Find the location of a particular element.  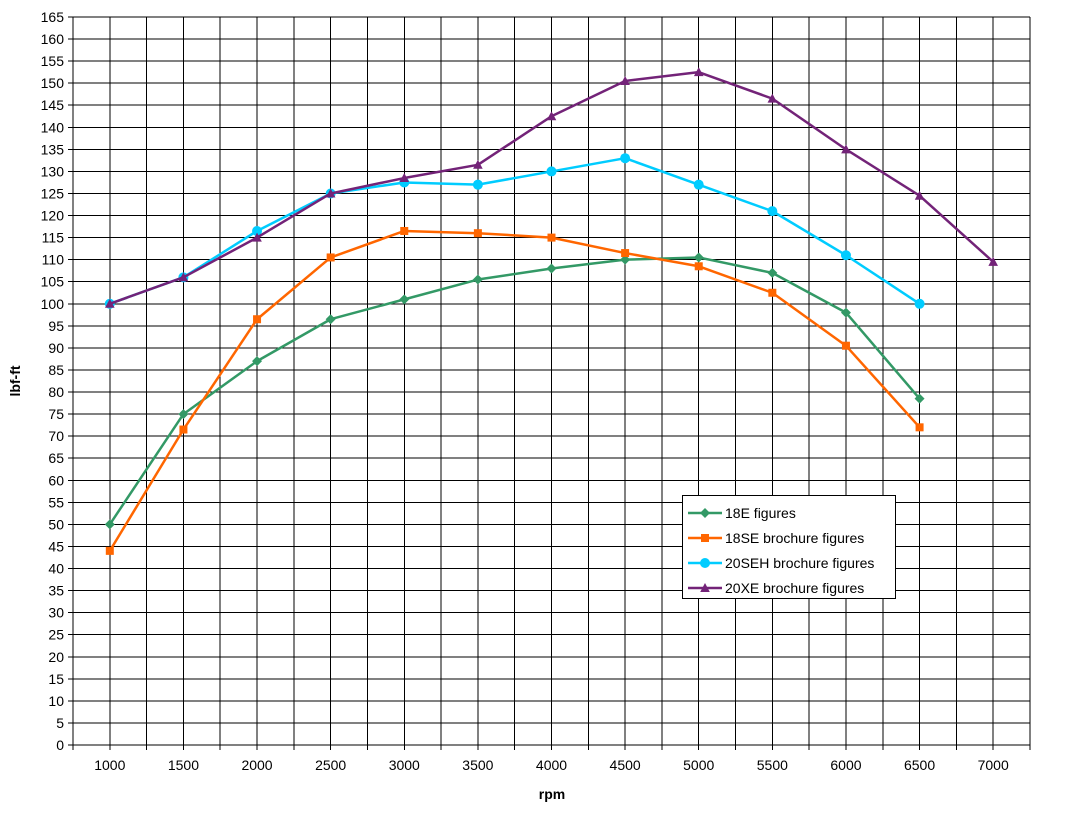

y-tick-label: 35 is located at coordinates (56, 591).